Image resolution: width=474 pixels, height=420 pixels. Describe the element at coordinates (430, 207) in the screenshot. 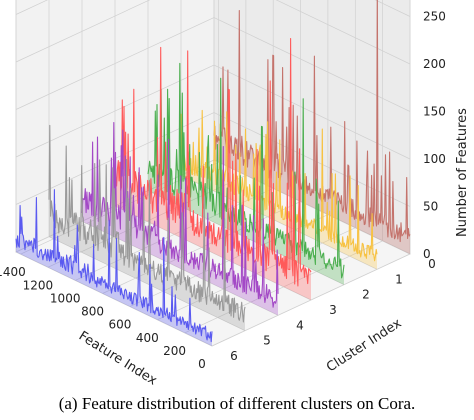

I see `z-tick-label: 50` at that location.